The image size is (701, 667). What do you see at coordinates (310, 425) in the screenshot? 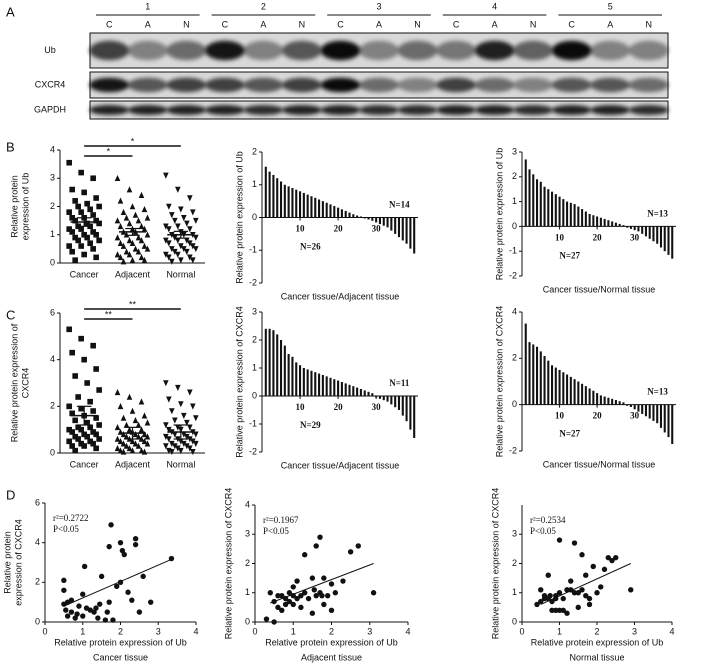
I see `annotation: N=29` at bounding box center [310, 425].